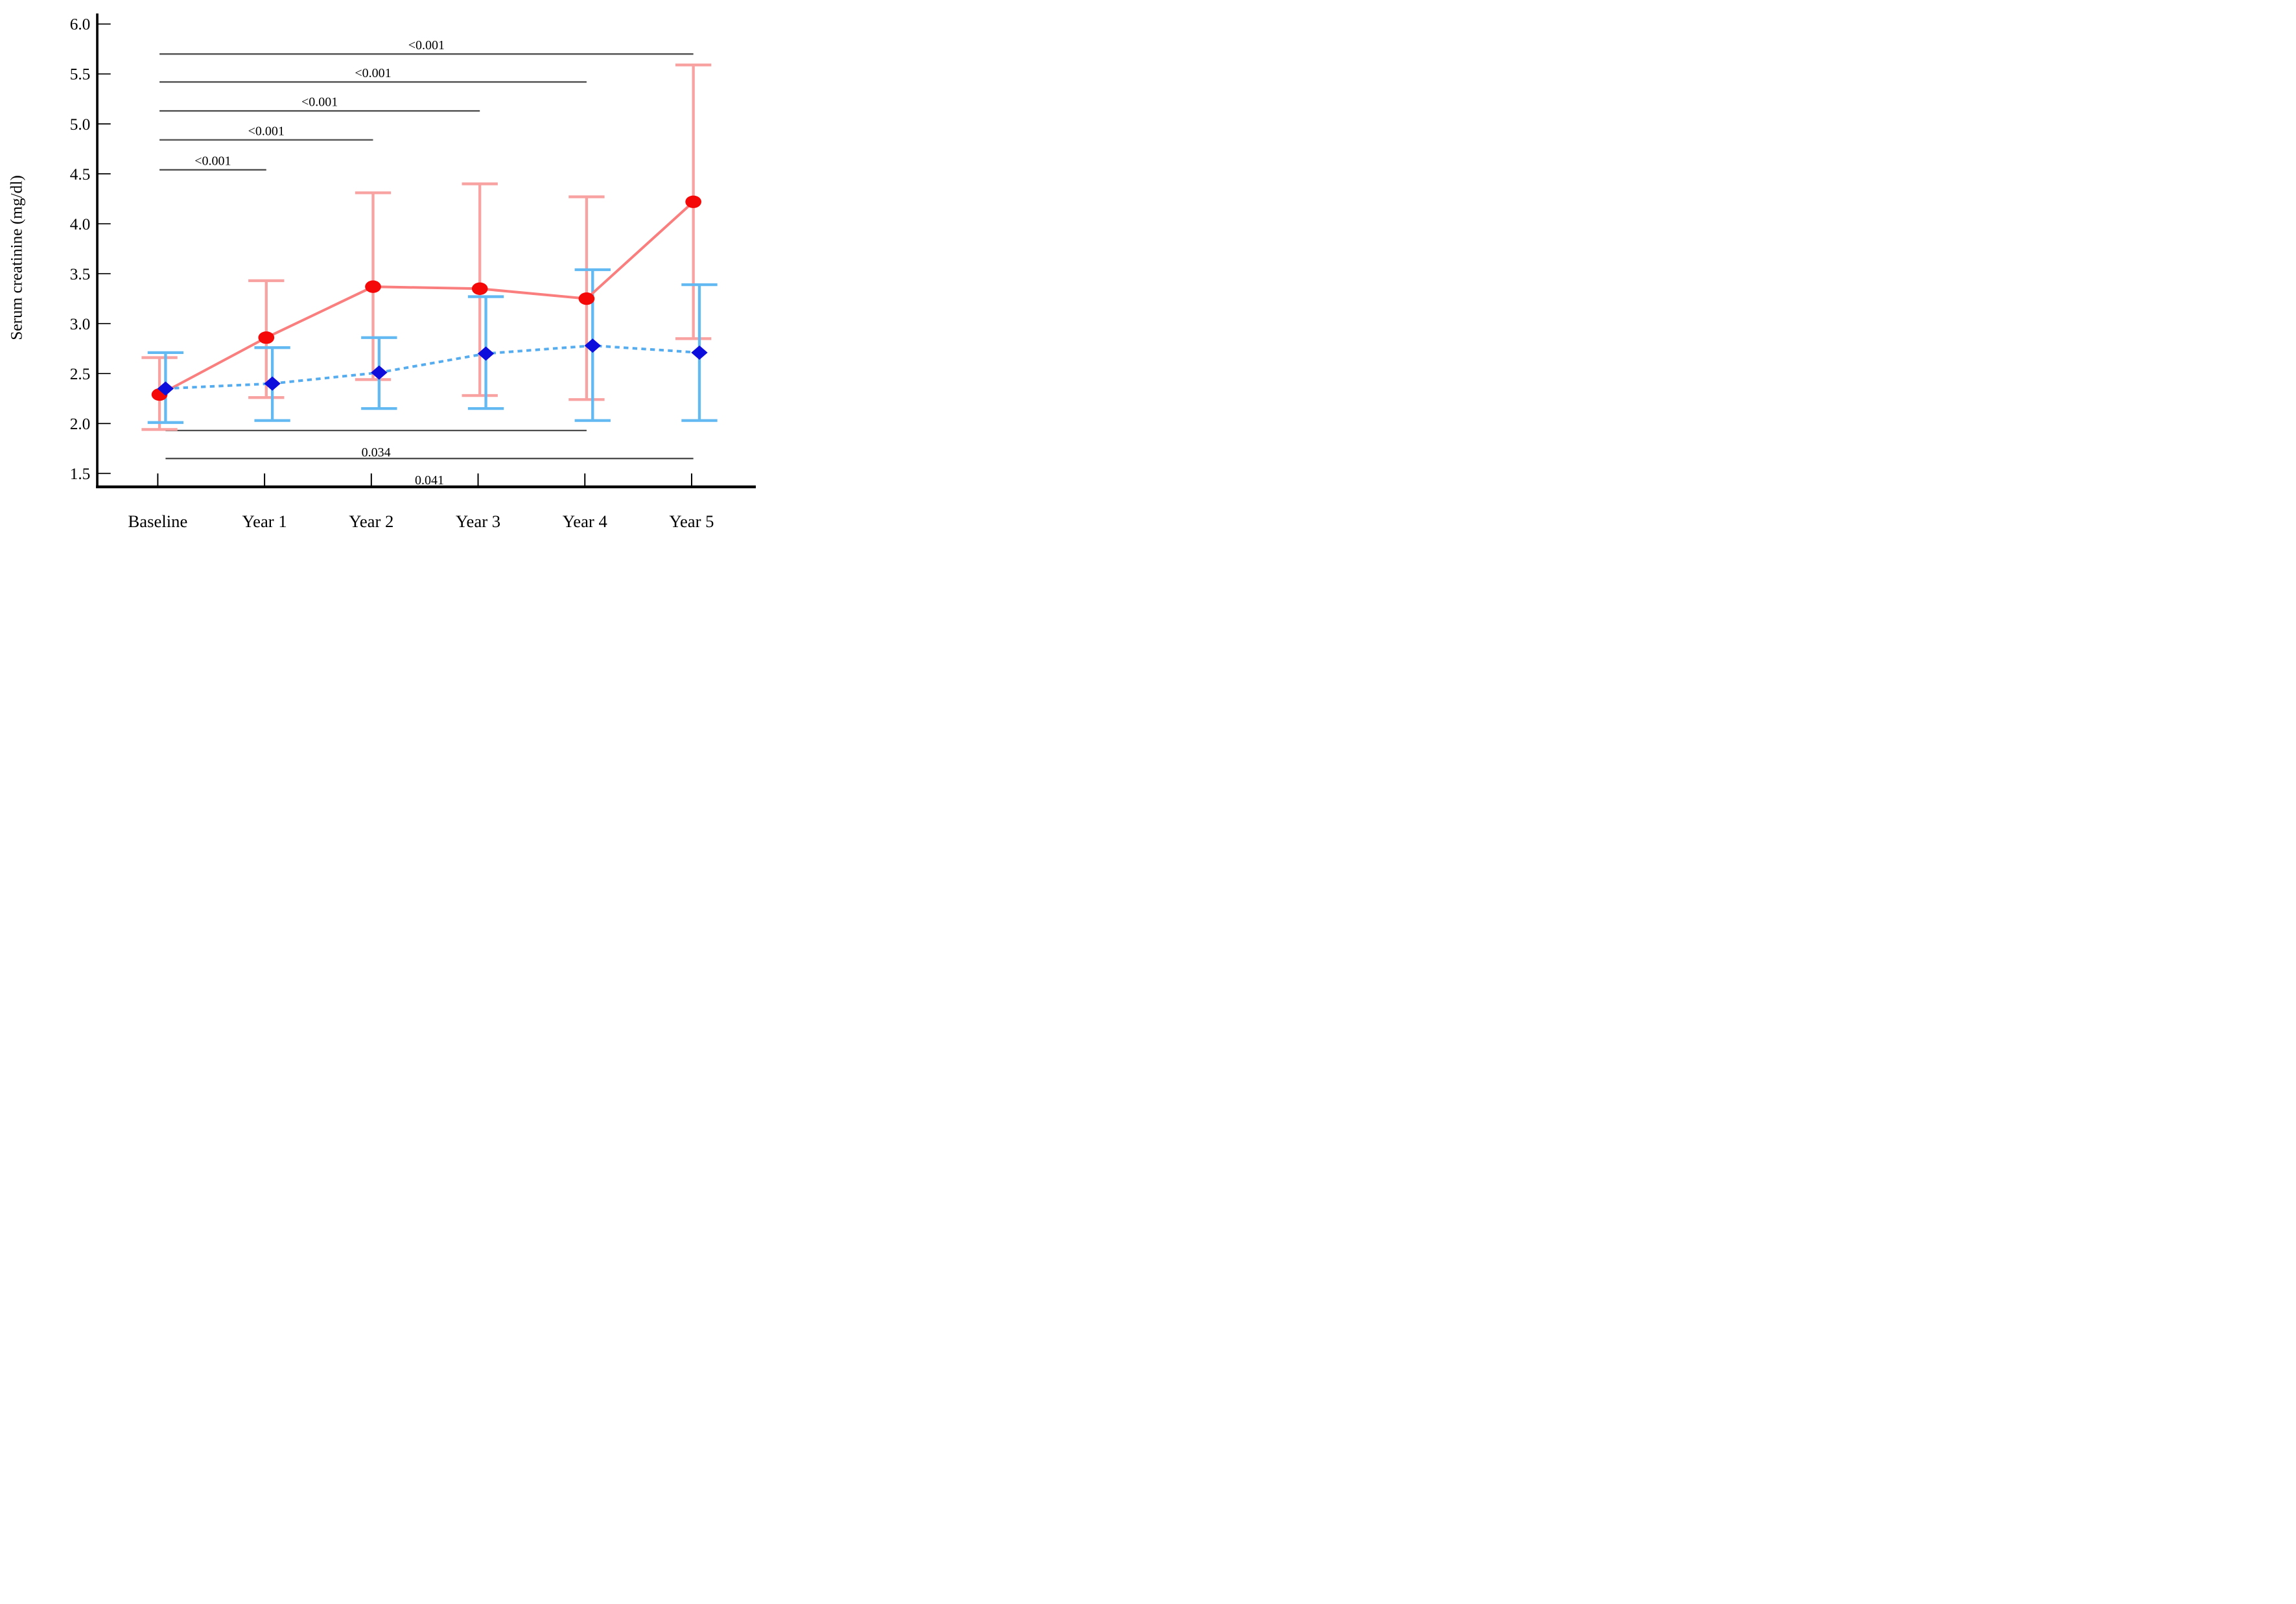 The width and height of the screenshot is (2296, 1604). I want to click on y-tick-label: 5.0, so click(80, 124).